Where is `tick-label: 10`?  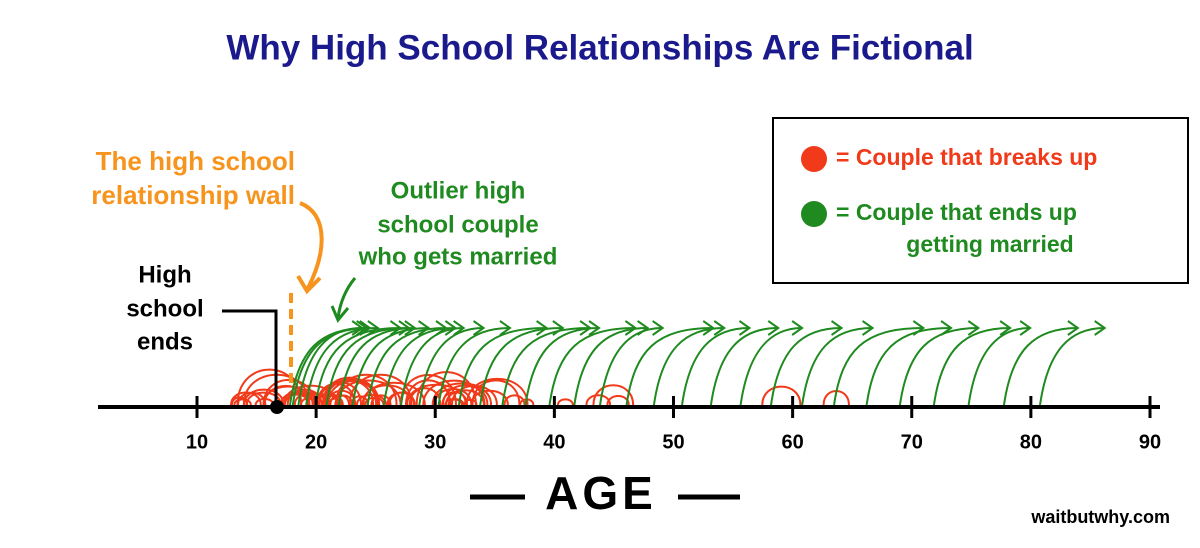
tick-label: 10 is located at coordinates (197, 442).